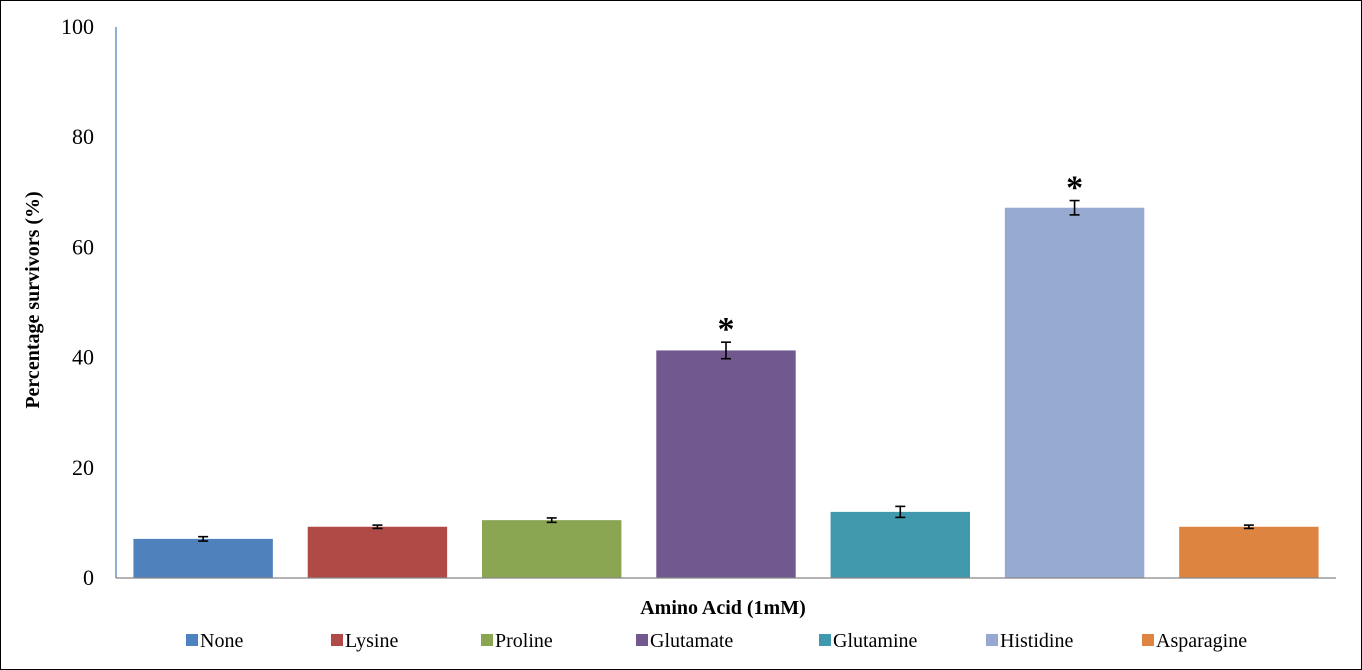 The image size is (1362, 670). What do you see at coordinates (77, 26) in the screenshot?
I see `y-tick-label: 100` at bounding box center [77, 26].